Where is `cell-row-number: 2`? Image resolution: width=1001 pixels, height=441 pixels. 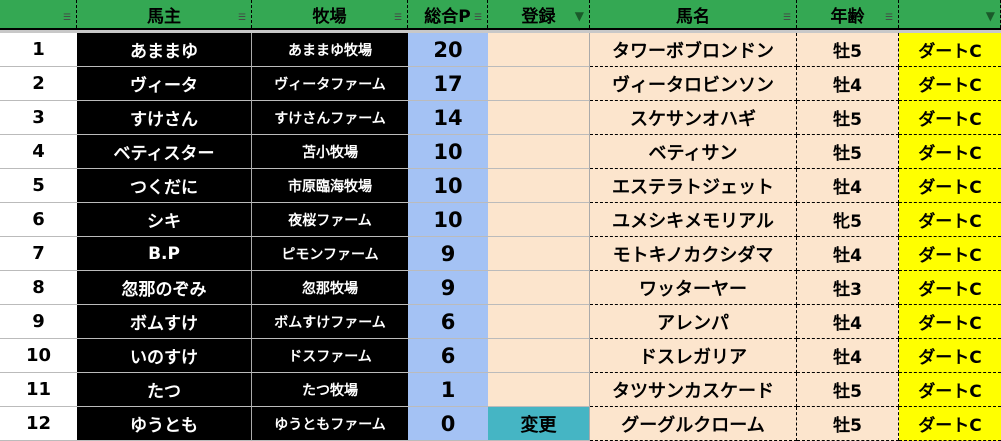 cell-row-number: 2 is located at coordinates (38, 84).